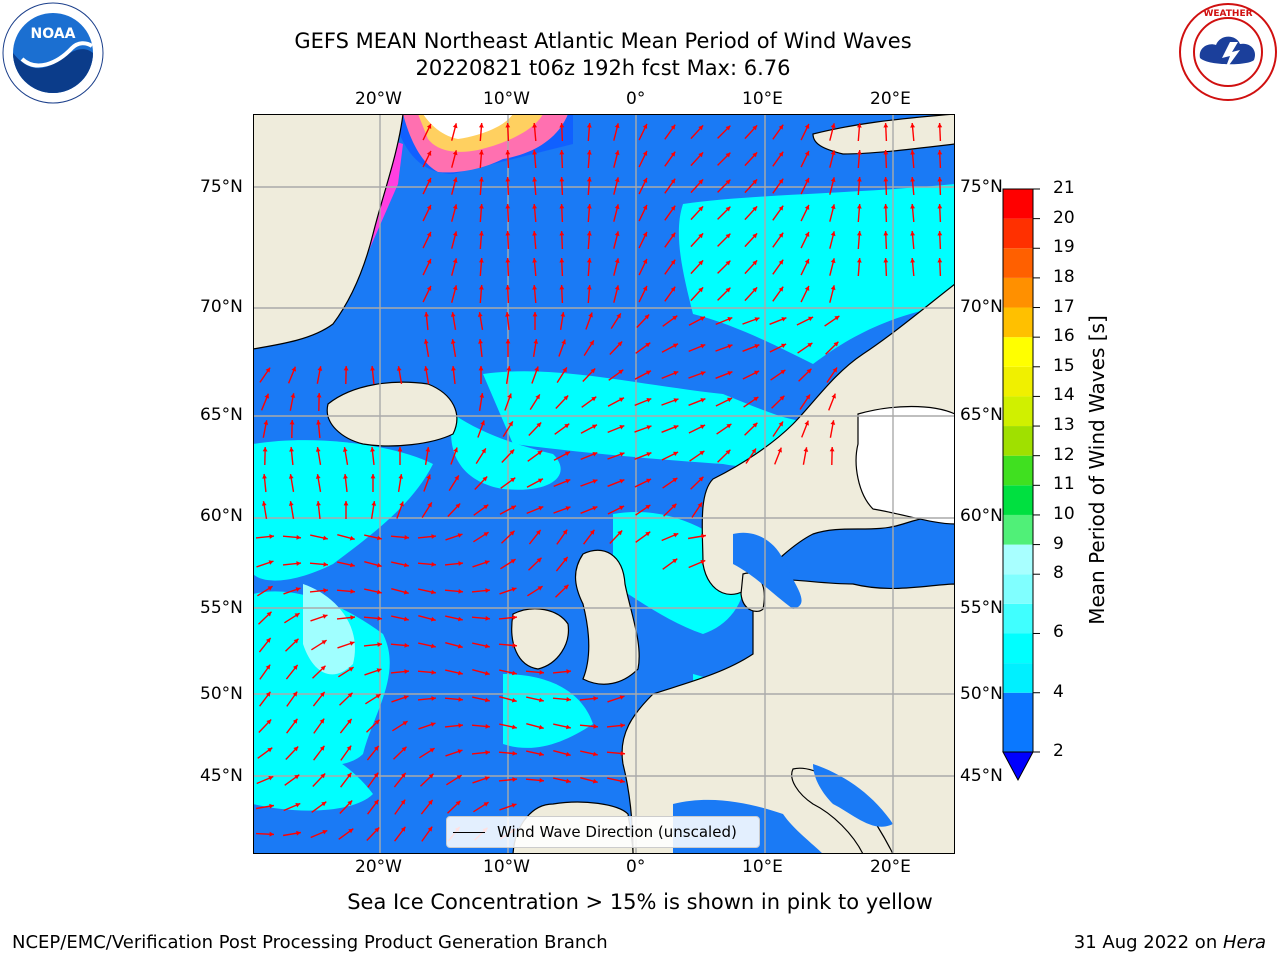  I want to click on noaa-logo: NOAA, so click(53, 53).